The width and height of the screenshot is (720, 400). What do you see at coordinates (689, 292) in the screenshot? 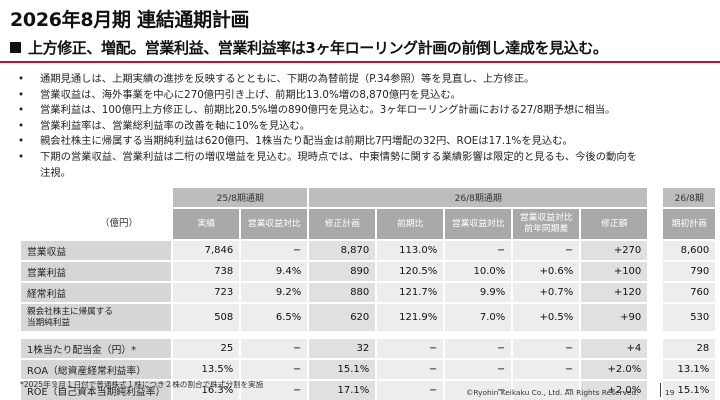
I see `table-cell: 760` at bounding box center [689, 292].